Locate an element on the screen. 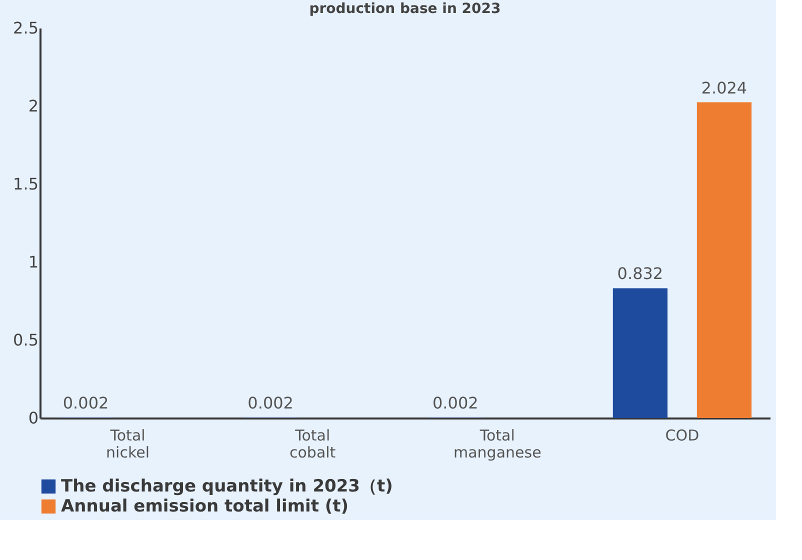 This screenshot has width=802, height=560. y-tick-label: 1.5 is located at coordinates (25, 184).